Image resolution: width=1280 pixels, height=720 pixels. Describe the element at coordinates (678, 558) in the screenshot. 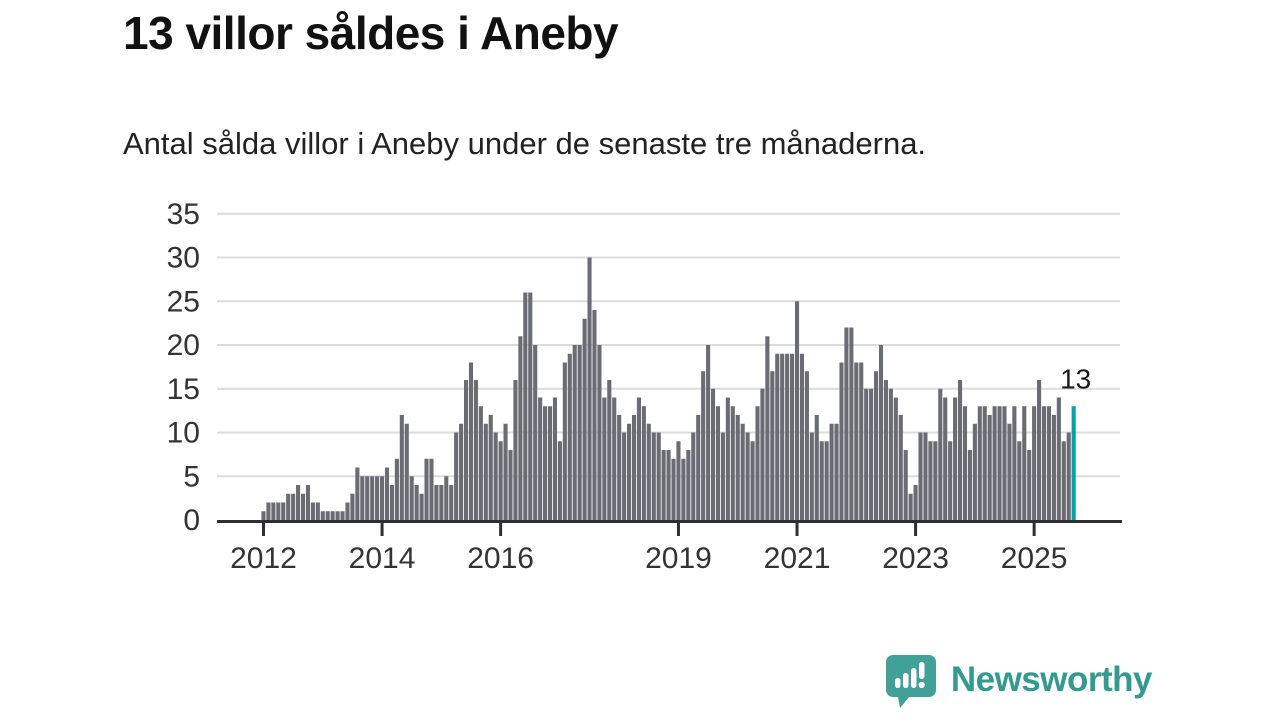

I see `x-tick-label: 2019` at that location.